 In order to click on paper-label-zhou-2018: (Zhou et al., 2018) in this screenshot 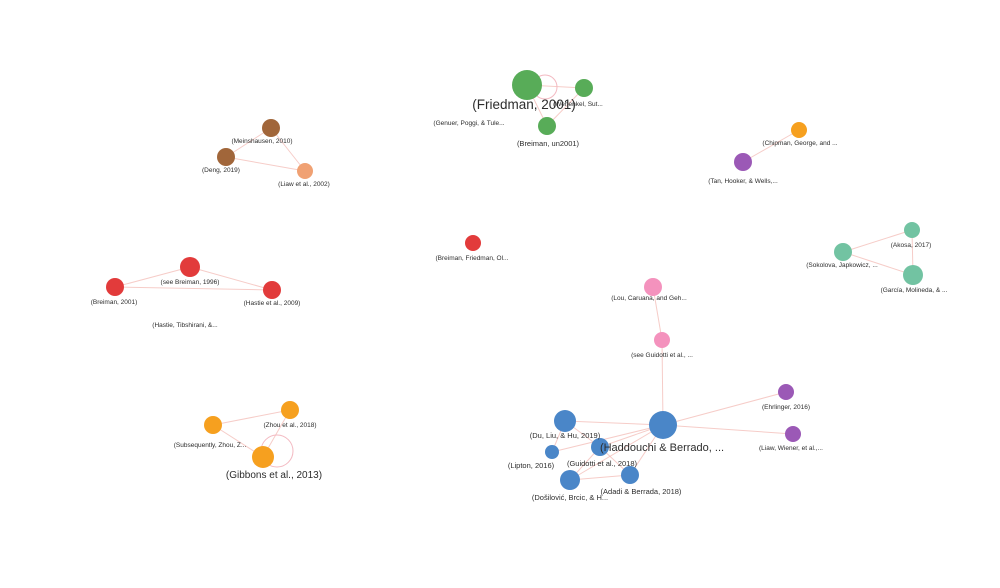, I will do `click(289, 425)`.